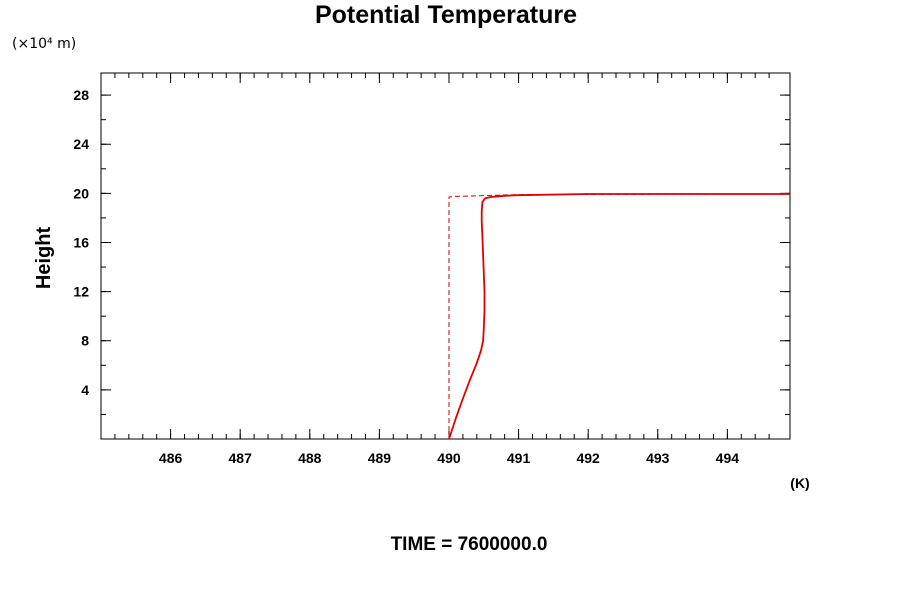 The image size is (900, 600). I want to click on chart-title: Potential Temperature, so click(446, 15).